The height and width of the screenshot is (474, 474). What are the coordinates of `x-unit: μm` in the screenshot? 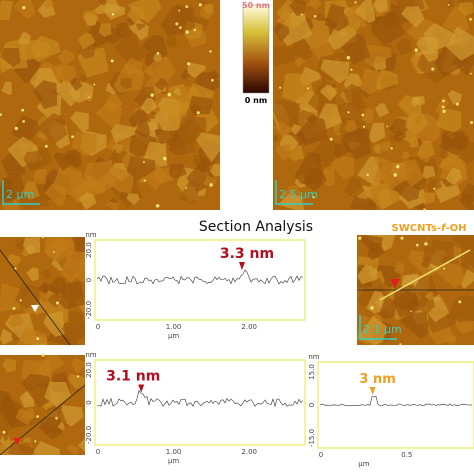 It's located at (363, 464).